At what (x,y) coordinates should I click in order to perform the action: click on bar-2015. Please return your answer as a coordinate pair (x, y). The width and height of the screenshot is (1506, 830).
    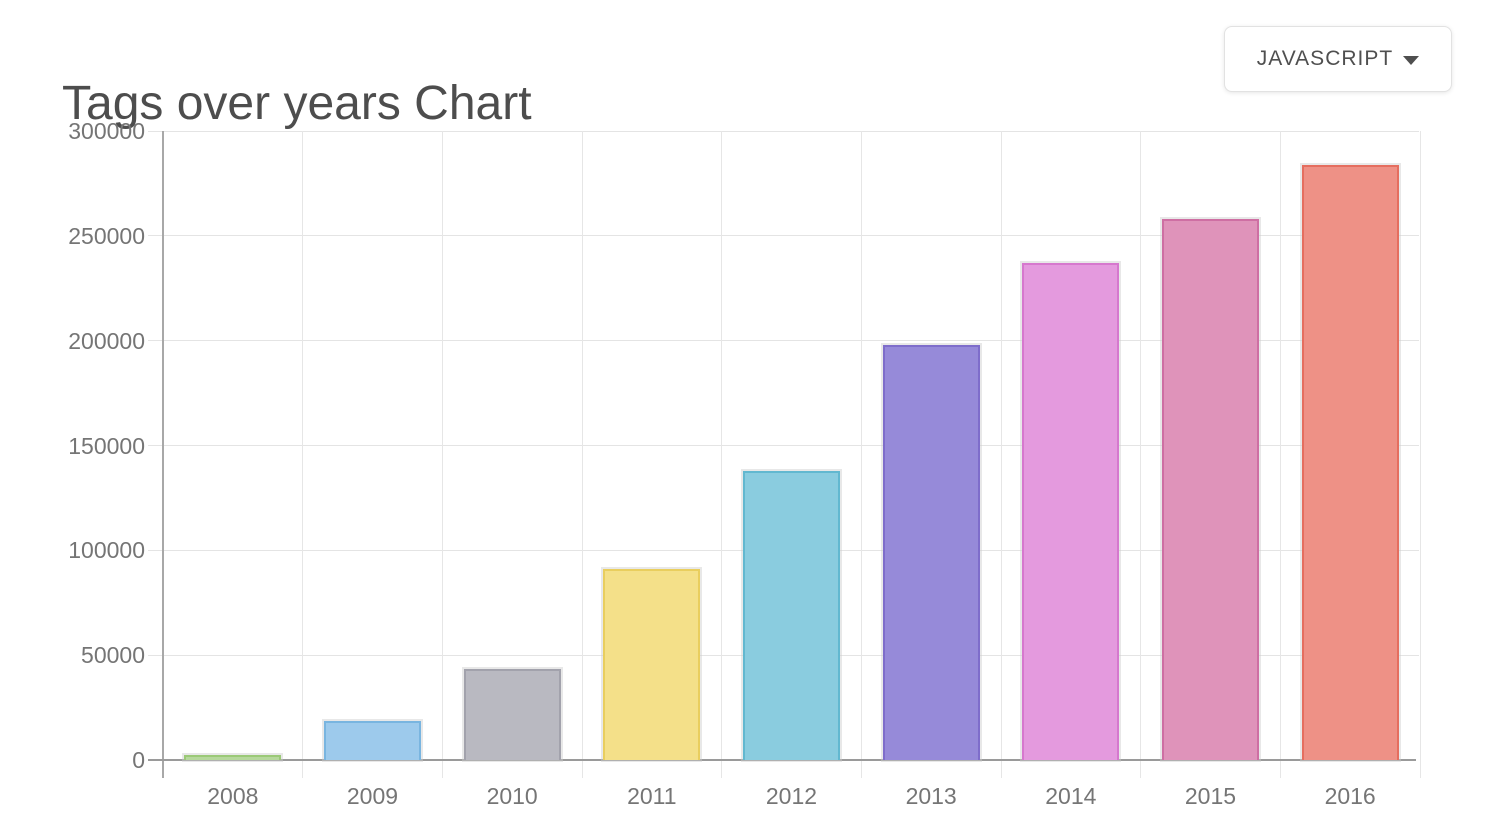
    Looking at the image, I should click on (1210, 489).